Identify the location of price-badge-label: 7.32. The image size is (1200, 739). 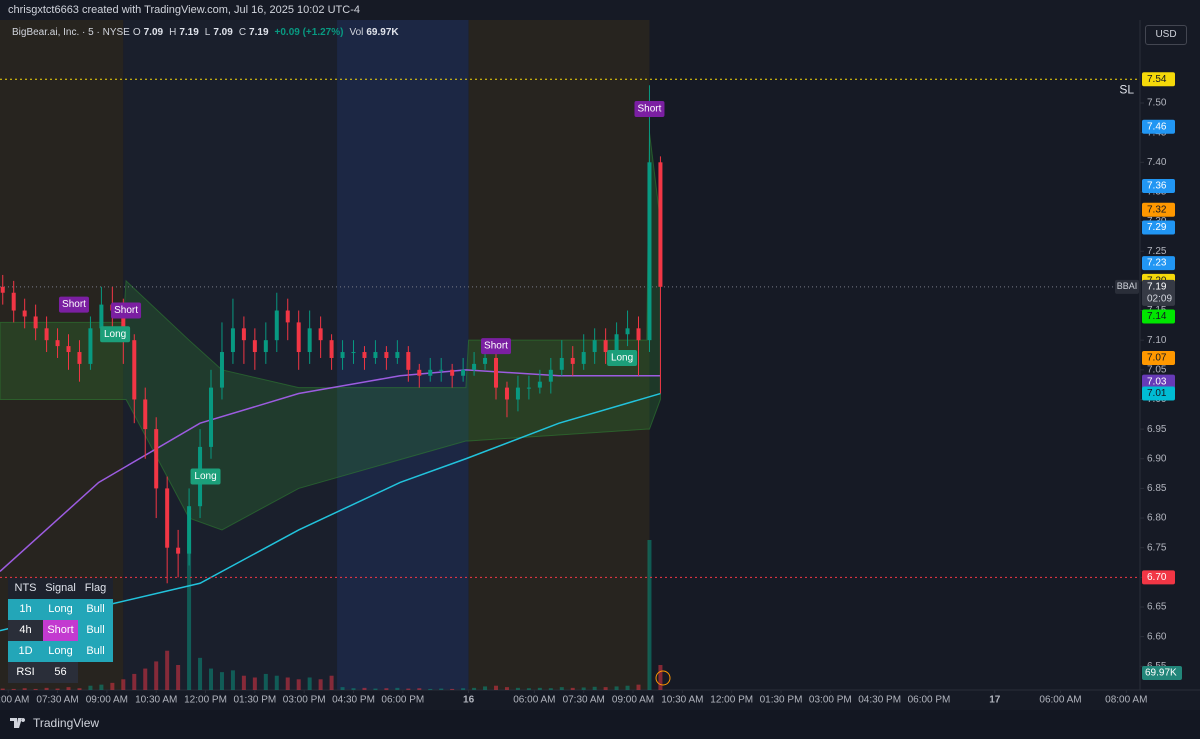
(1157, 209).